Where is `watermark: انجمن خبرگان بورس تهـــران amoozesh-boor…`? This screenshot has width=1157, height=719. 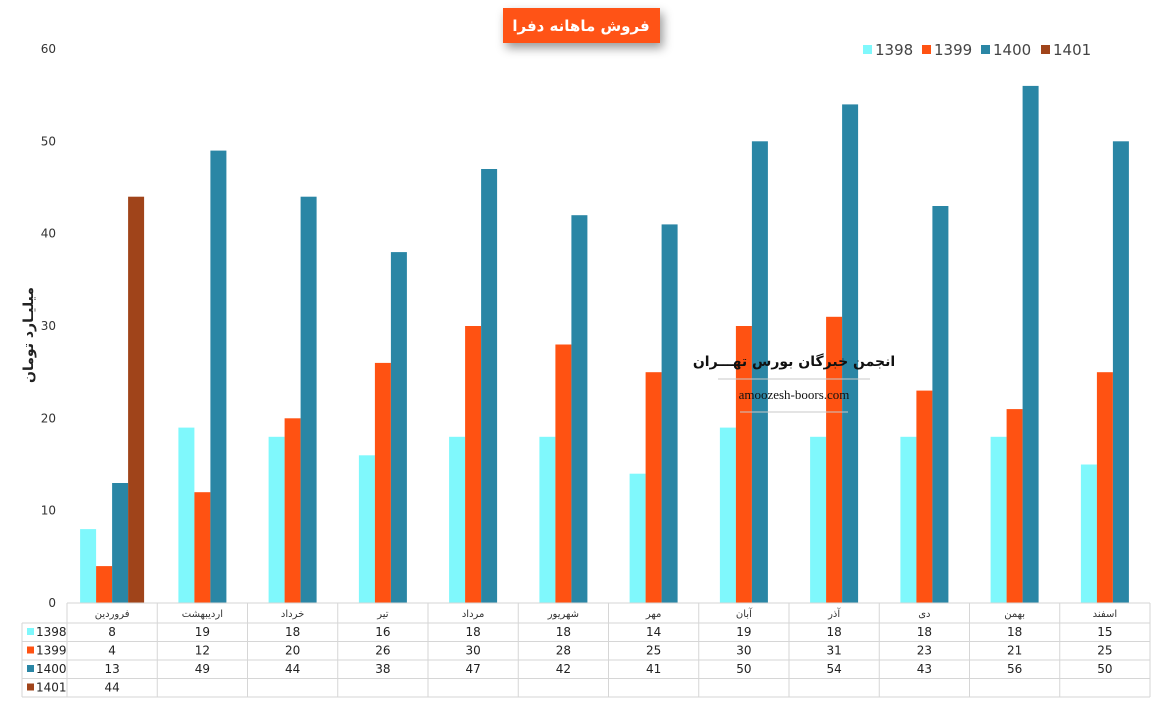
watermark: انجمن خبرگان بورس تهـــران amoozesh-boor… is located at coordinates (794, 383).